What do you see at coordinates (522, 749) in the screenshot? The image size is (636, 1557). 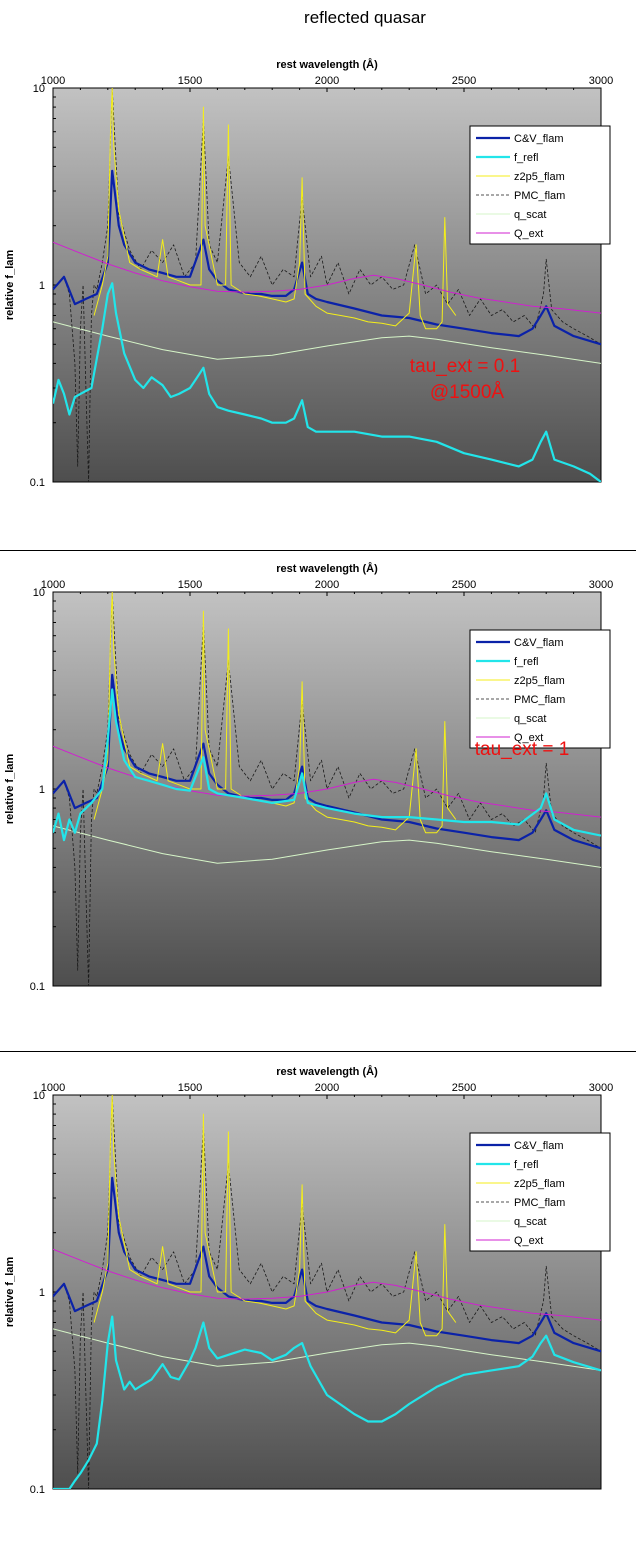 I see `tau-annotation: tau_ext = 1` at bounding box center [522, 749].